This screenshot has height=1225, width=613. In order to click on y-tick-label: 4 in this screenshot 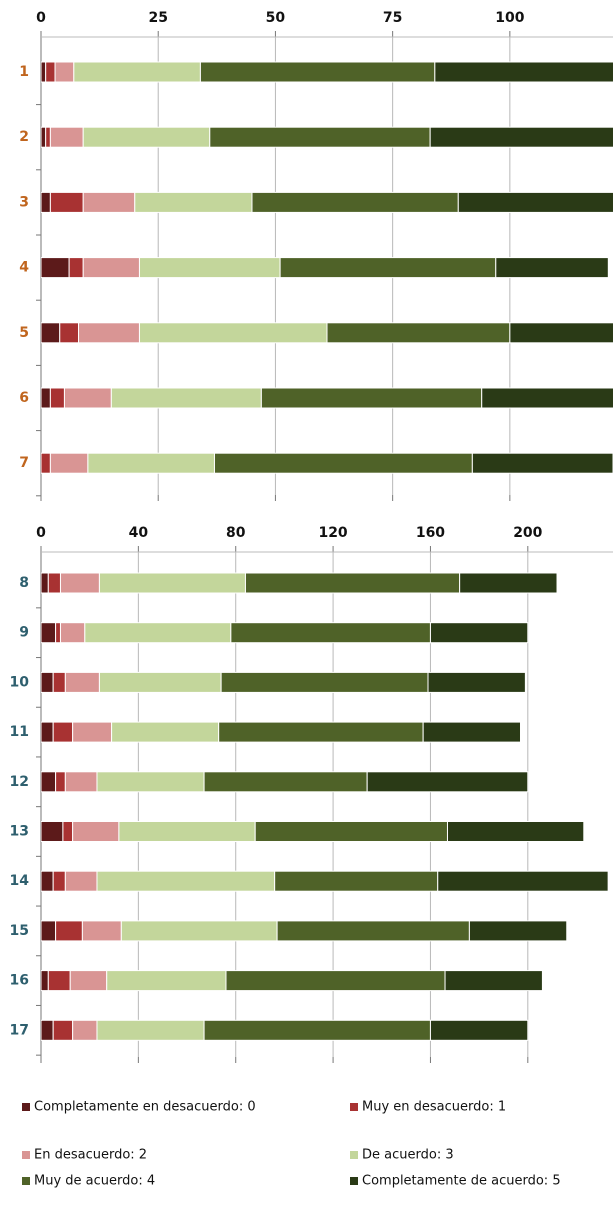, I will do `click(24, 268)`.